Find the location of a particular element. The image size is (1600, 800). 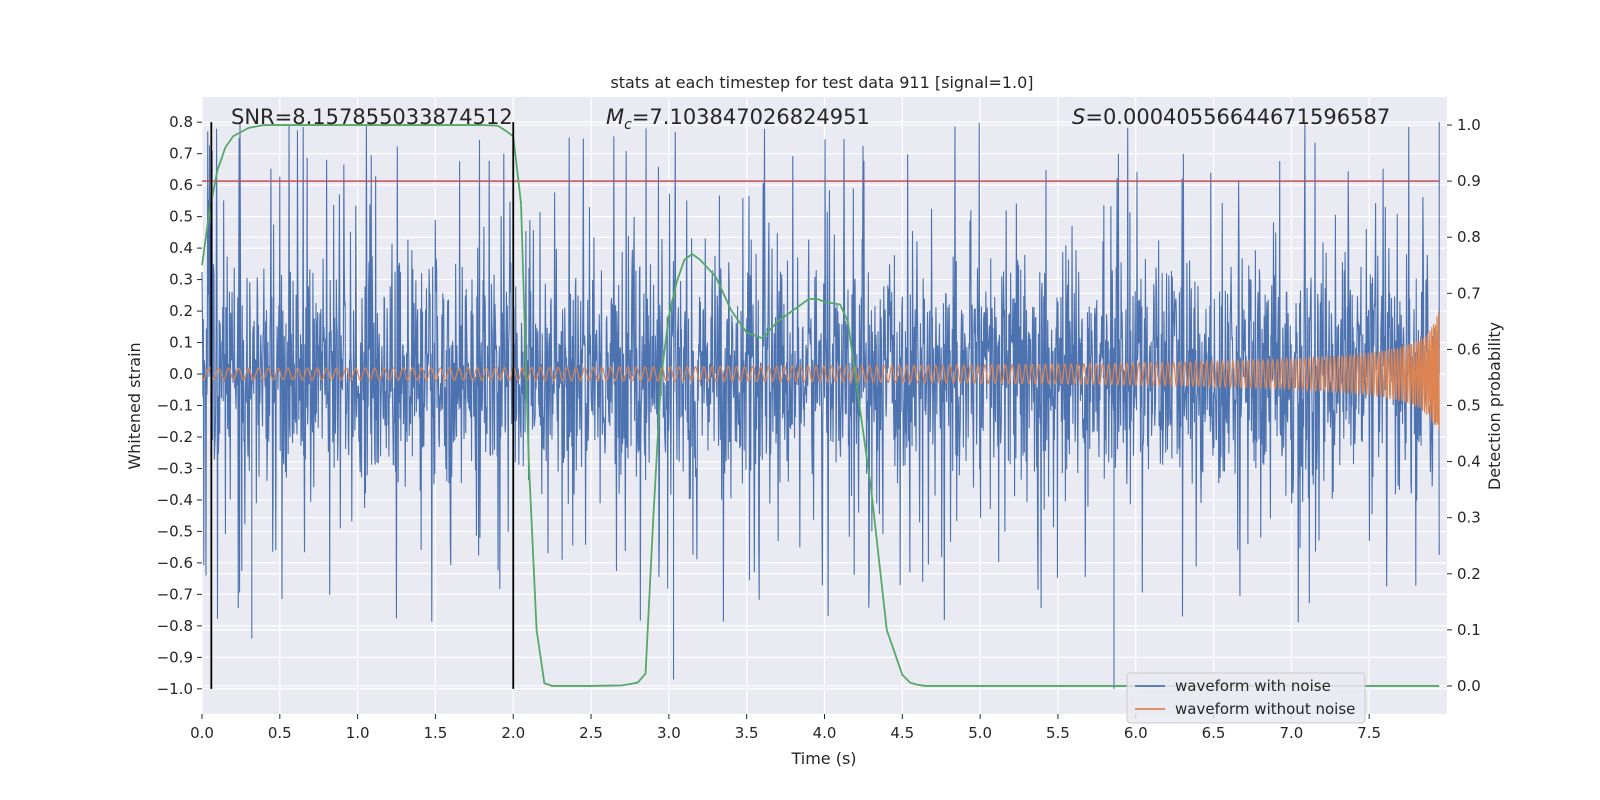

y-right-tick-label: 0.3 is located at coordinates (1469, 518).